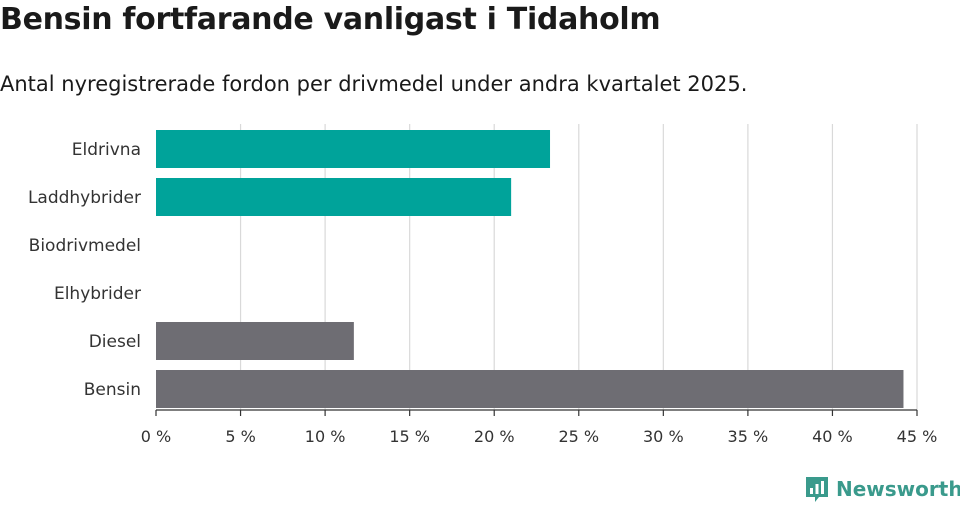 This screenshot has height=505, width=960. What do you see at coordinates (106, 150) in the screenshot?
I see `category-label: Eldrivna` at bounding box center [106, 150].